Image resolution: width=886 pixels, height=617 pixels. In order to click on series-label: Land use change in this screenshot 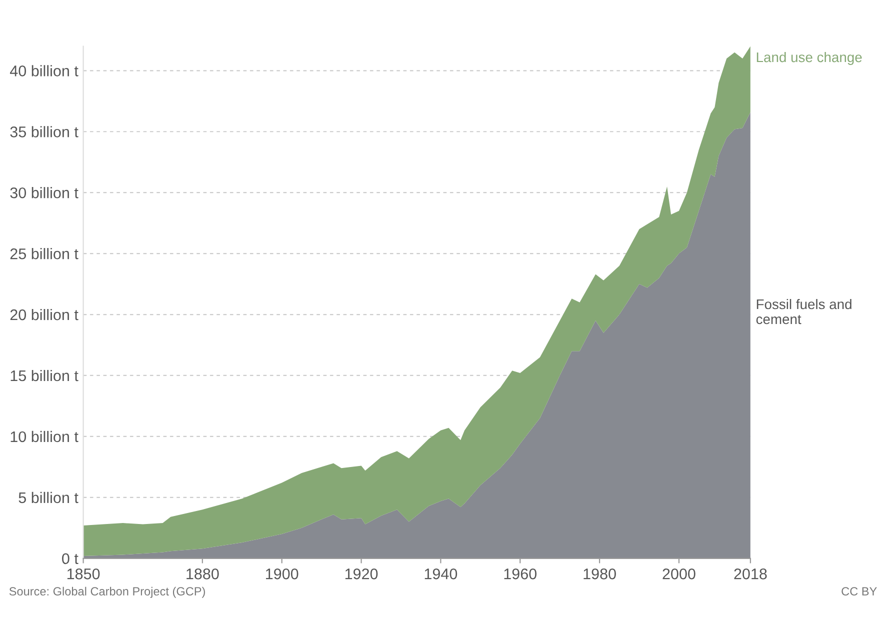, I will do `click(809, 58)`.